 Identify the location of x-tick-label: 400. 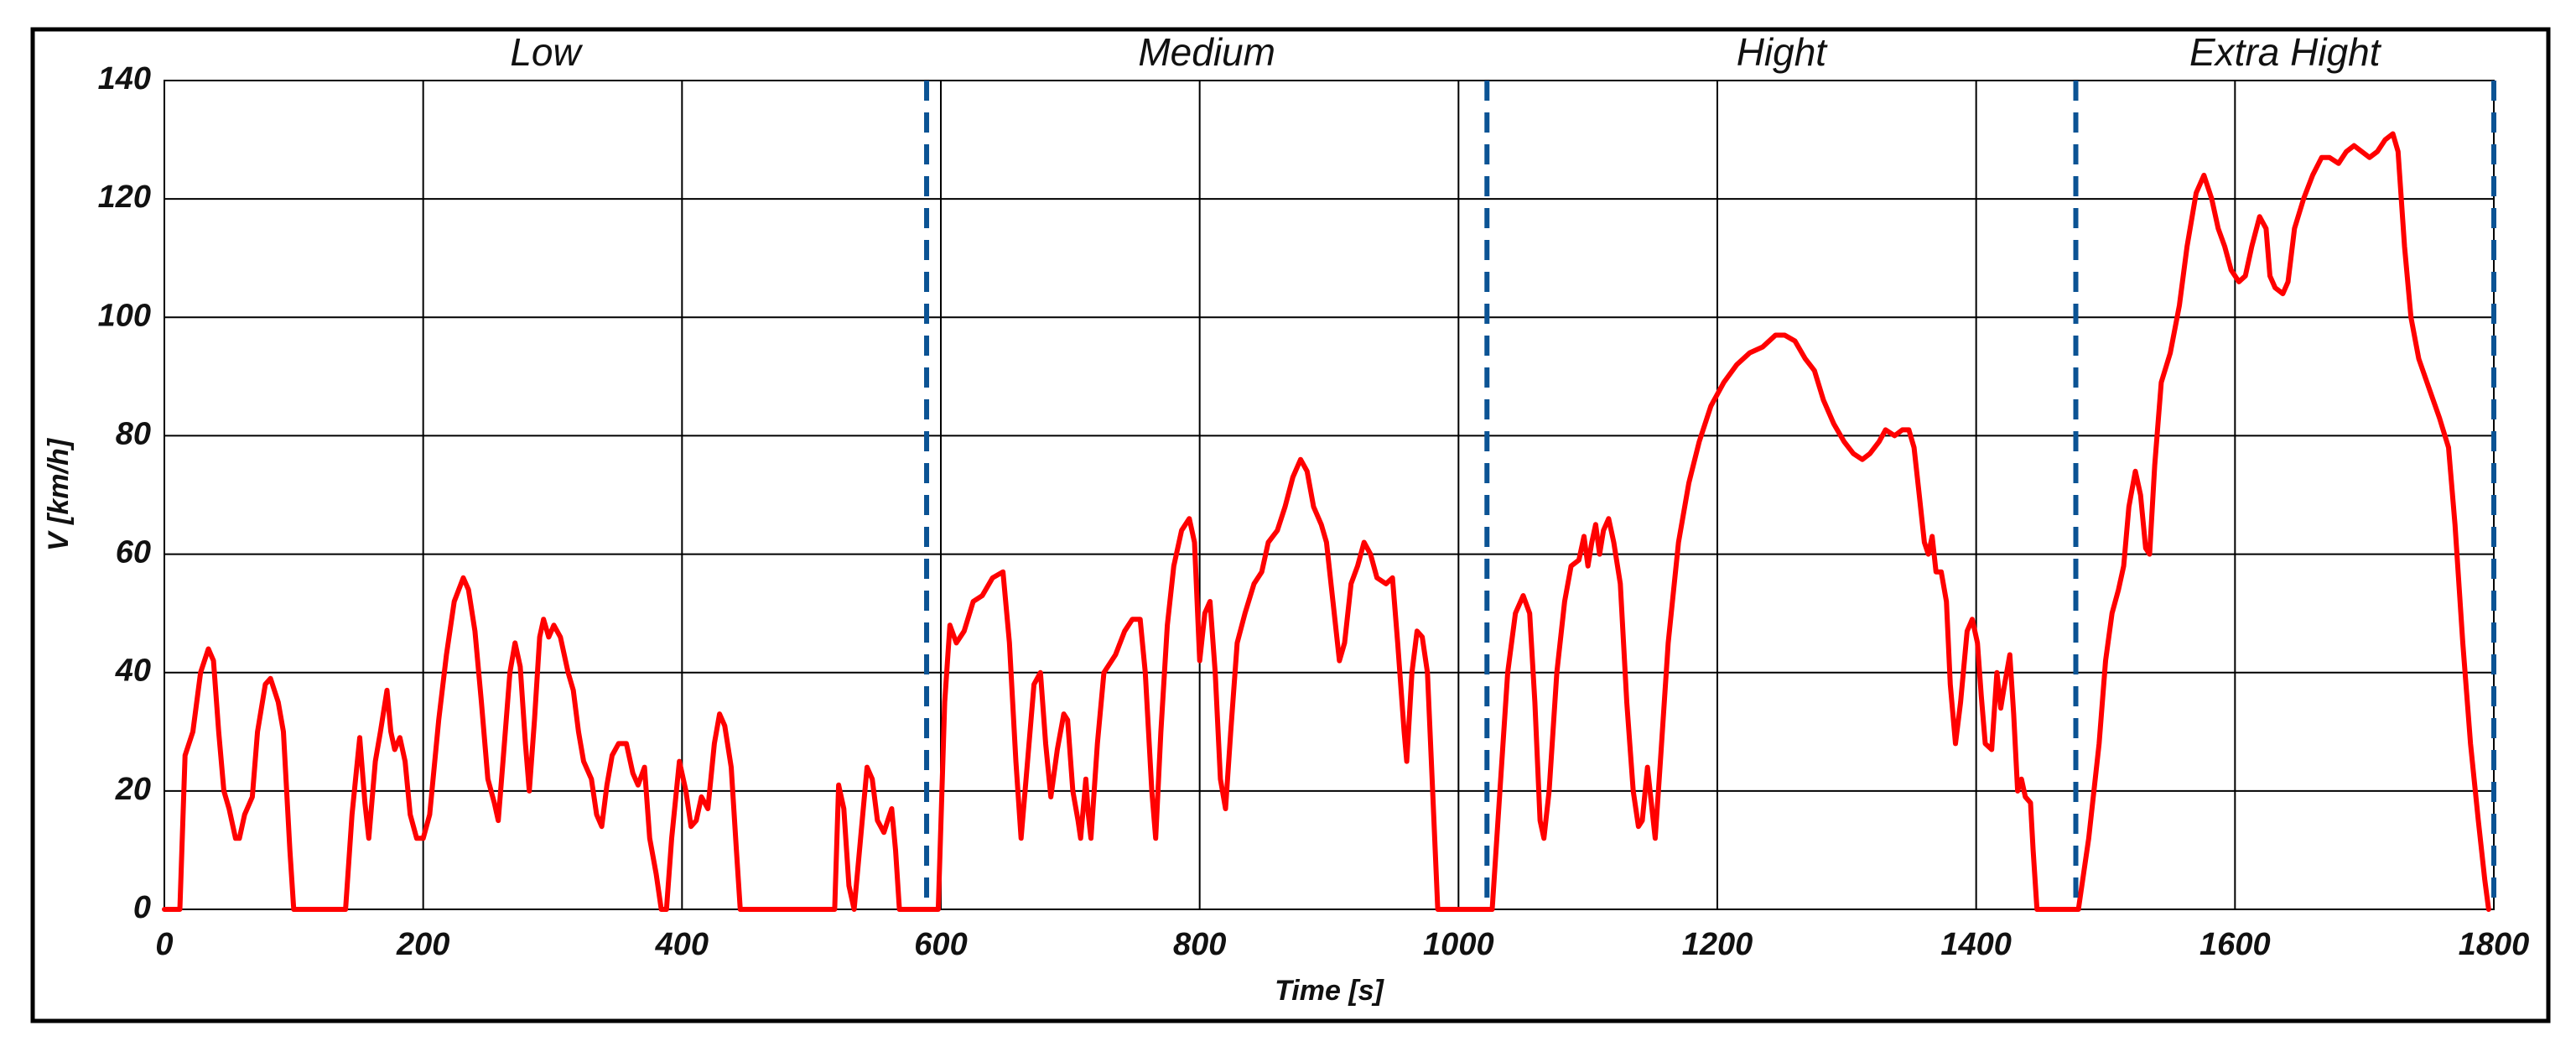
(682, 944).